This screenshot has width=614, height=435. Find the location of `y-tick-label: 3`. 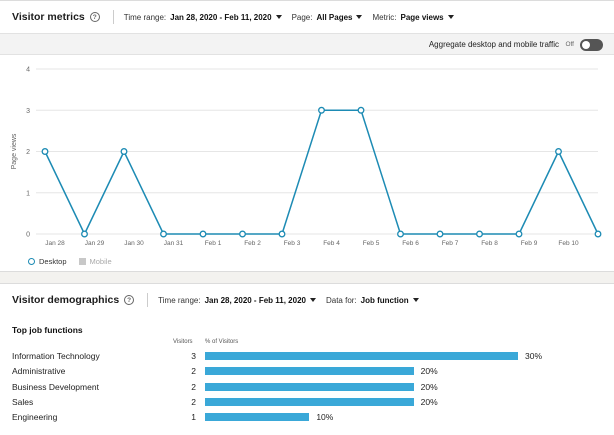

y-tick-label: 3 is located at coordinates (28, 111).